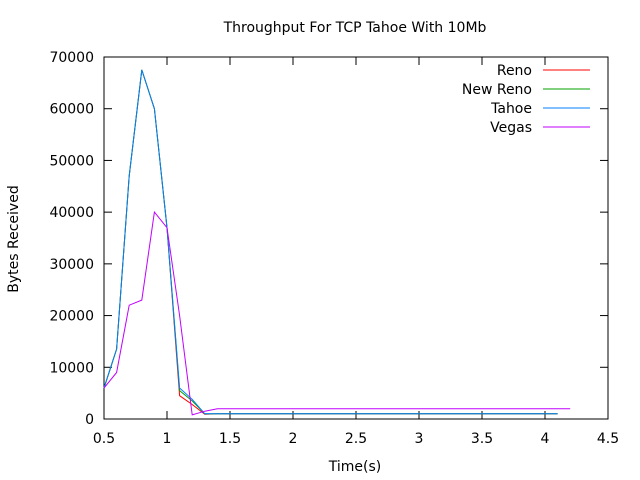 This screenshot has width=640, height=480. What do you see at coordinates (526, 99) in the screenshot?
I see `legend: Reno New Reno Tahoe Vegas` at bounding box center [526, 99].